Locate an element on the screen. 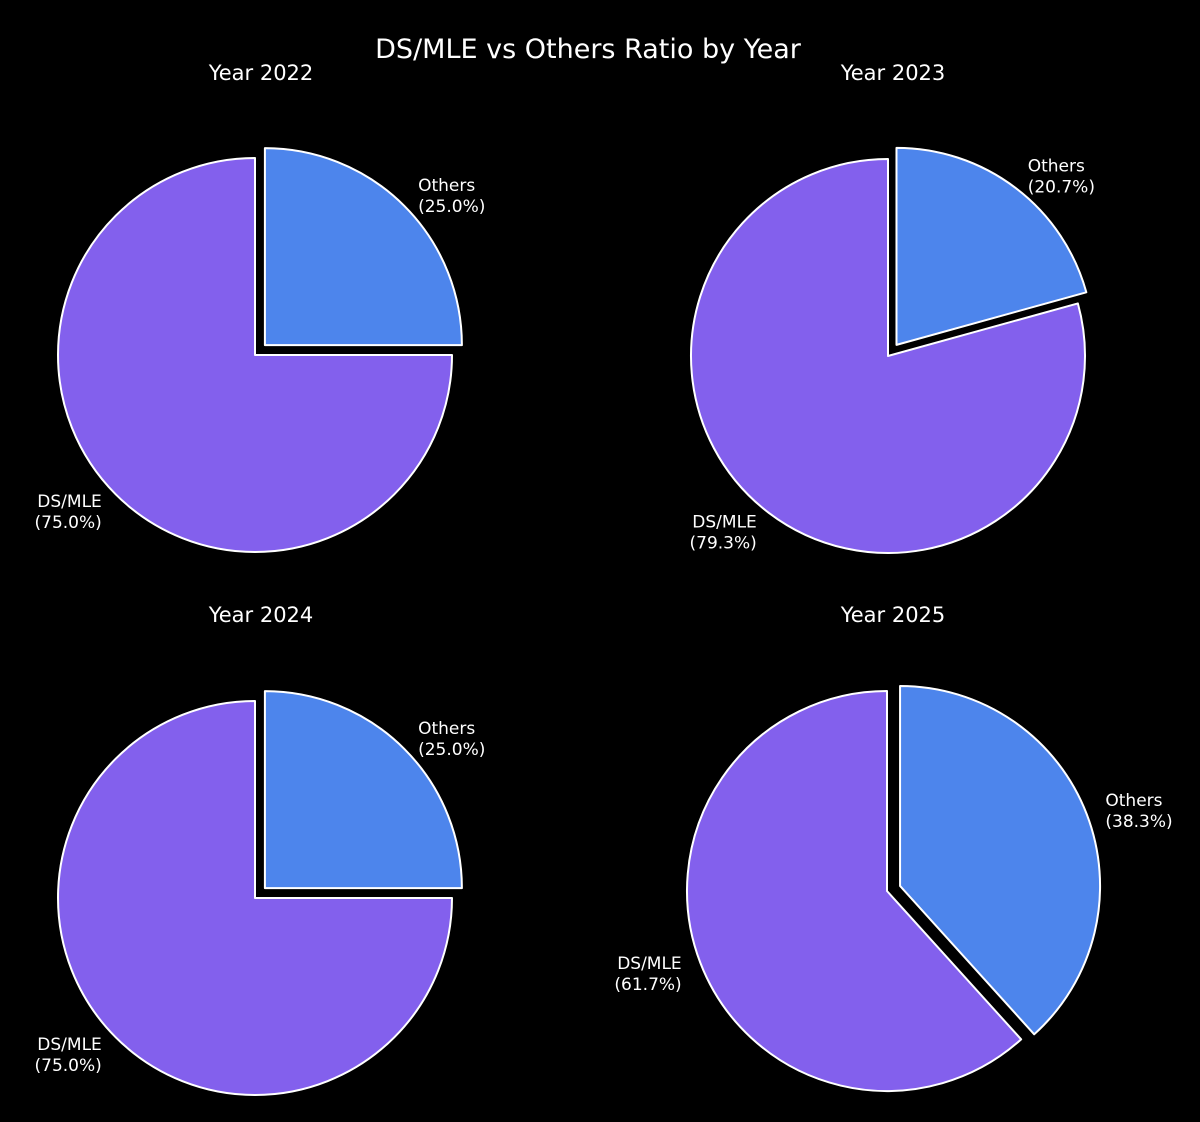 This screenshot has height=1122, width=1200. panel-title: Year 2023 is located at coordinates (893, 73).